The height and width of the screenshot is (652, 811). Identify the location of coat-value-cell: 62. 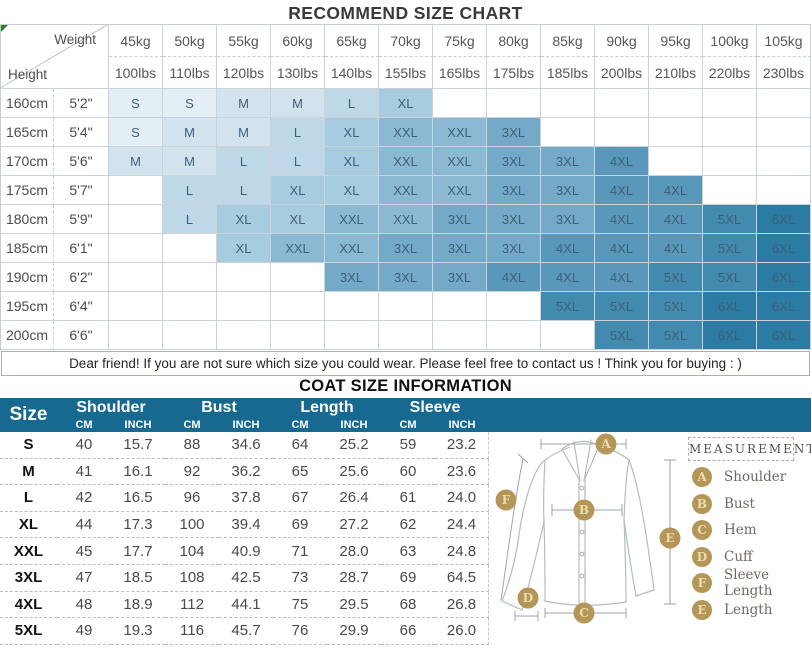
(408, 525).